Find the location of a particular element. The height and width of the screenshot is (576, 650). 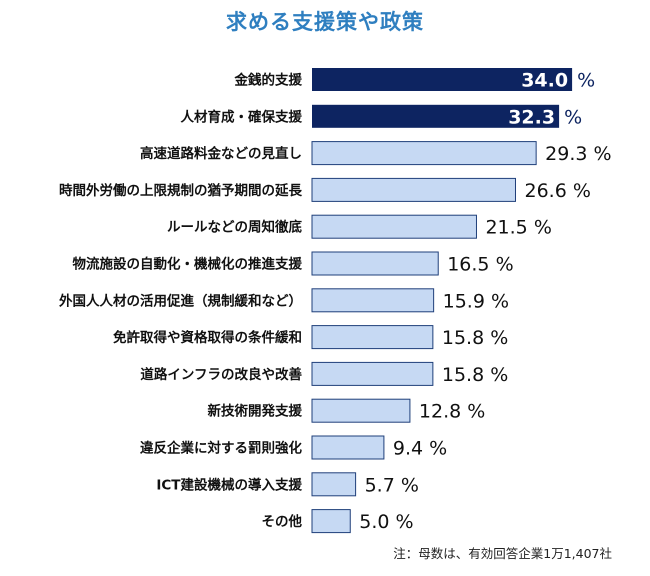

value-label: 15.9 % is located at coordinates (476, 301).